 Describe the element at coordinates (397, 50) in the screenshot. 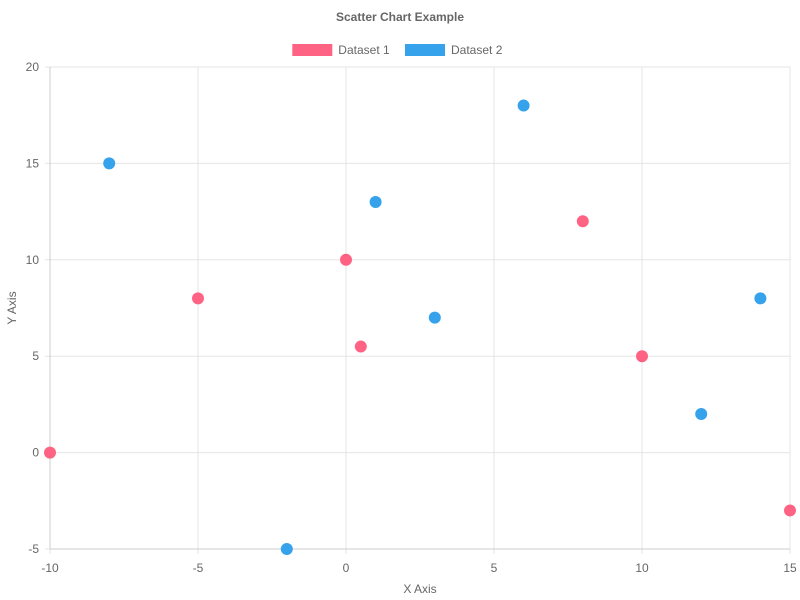

I see `chart-legend: Dataset 1 Dataset 2` at that location.